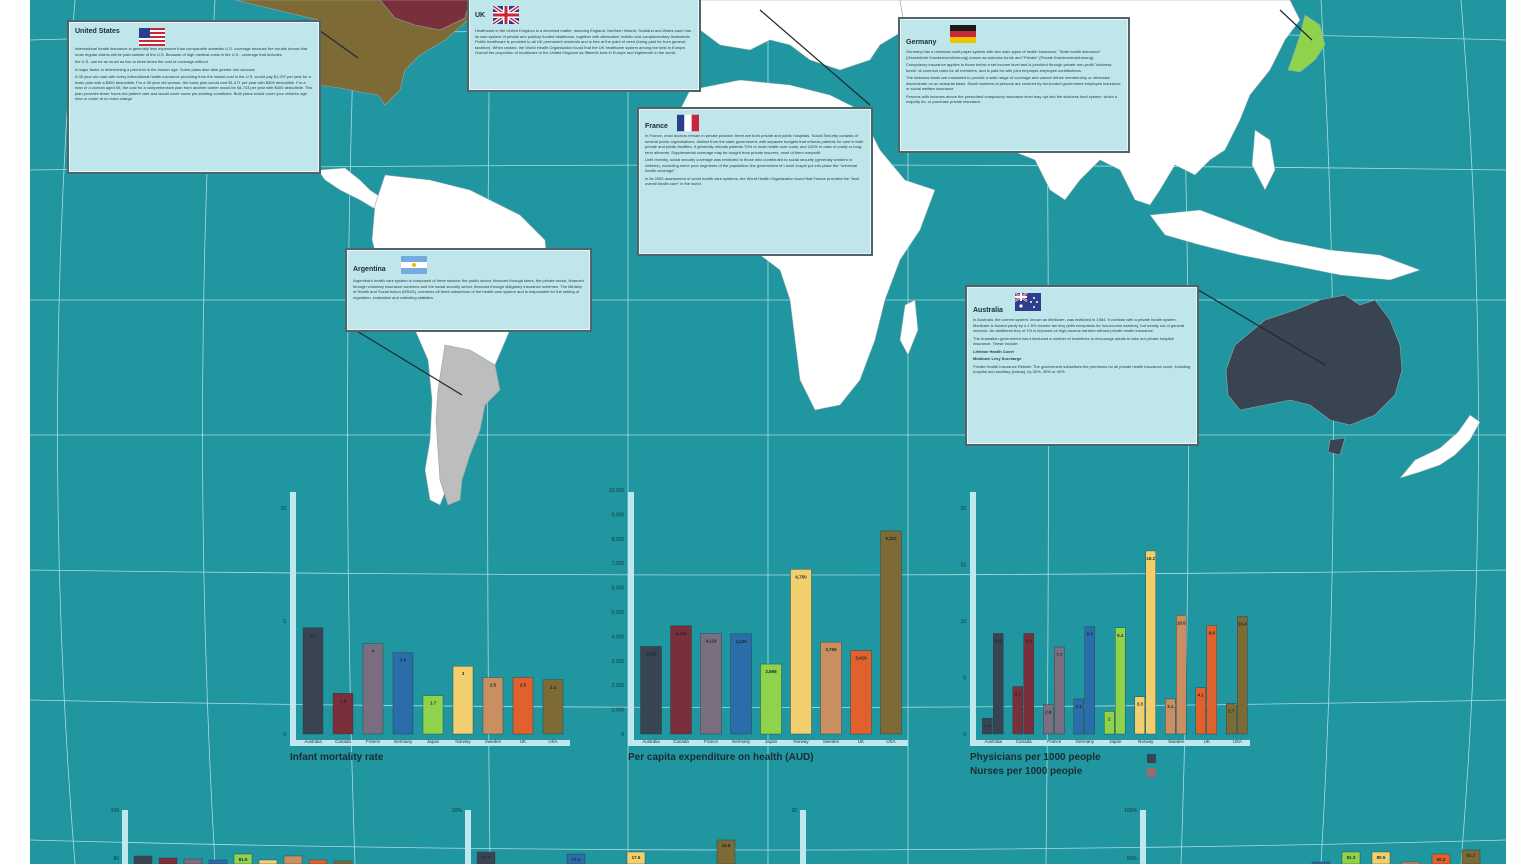  Describe the element at coordinates (1059, 654) in the screenshot. I see `data-label: 7.7` at that location.